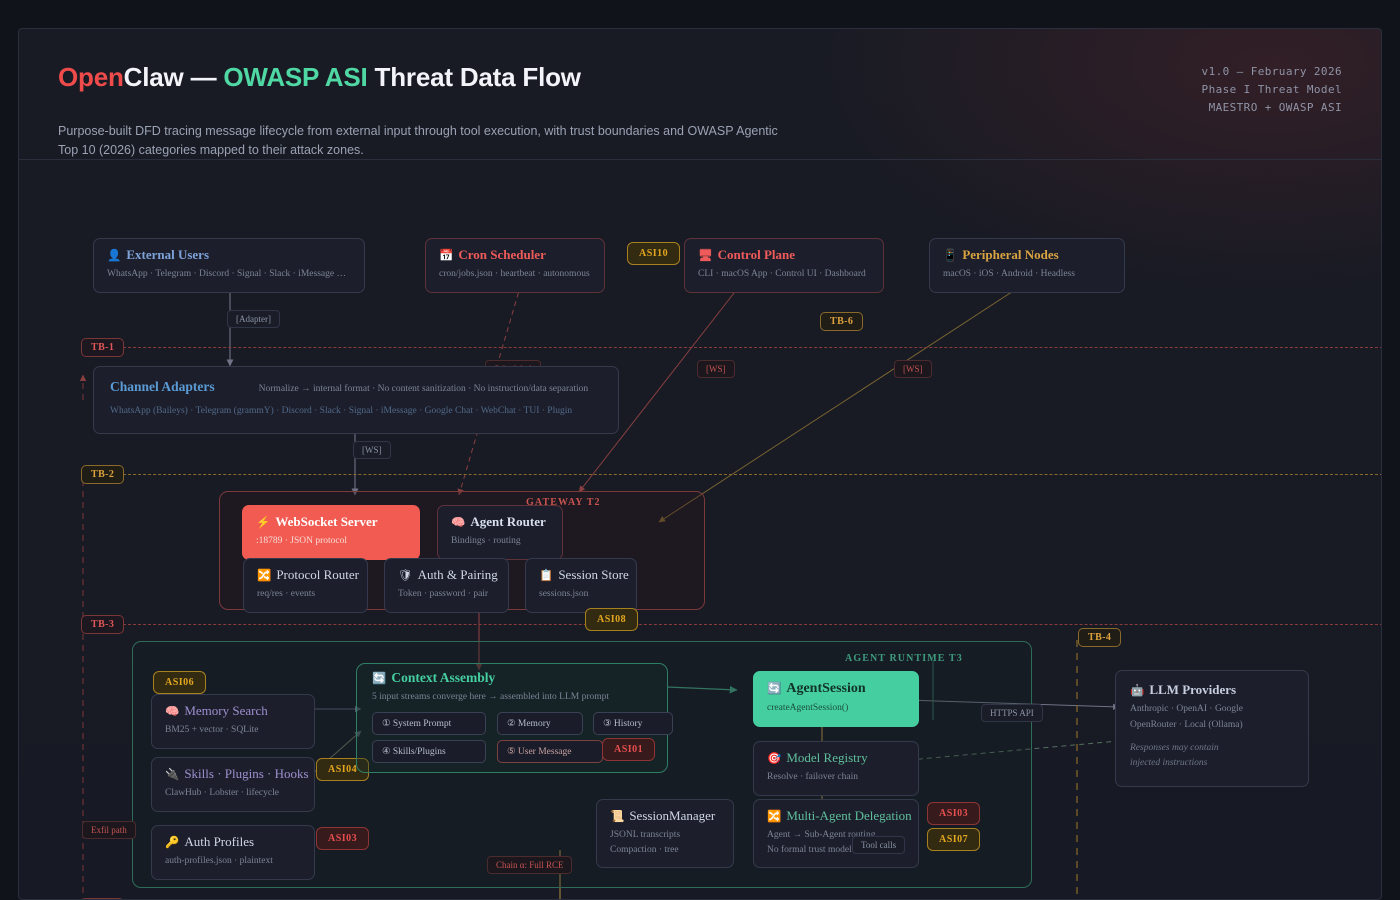  What do you see at coordinates (343, 838) in the screenshot?
I see `asi-badge-asi03-auth: ASI03` at bounding box center [343, 838].